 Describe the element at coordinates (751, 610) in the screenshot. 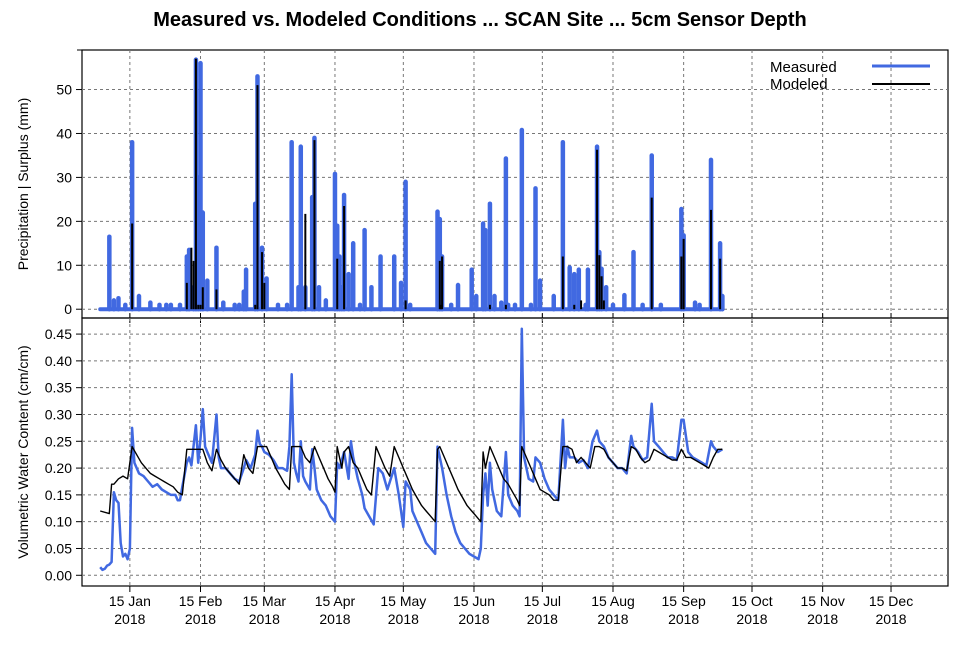

I see `x-tick-label-9: 15 Oct 2018` at that location.